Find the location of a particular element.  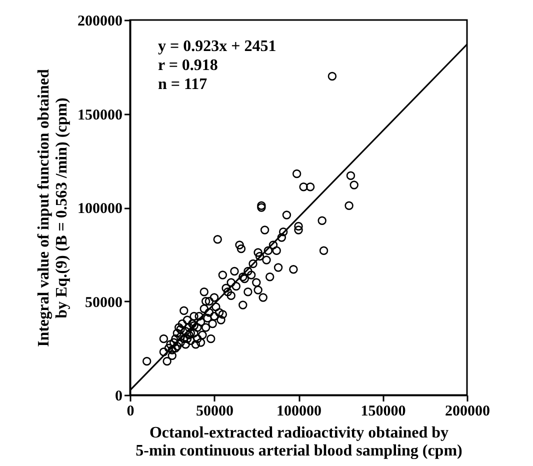

y-tick-label: 200000 is located at coordinates (100, 22).